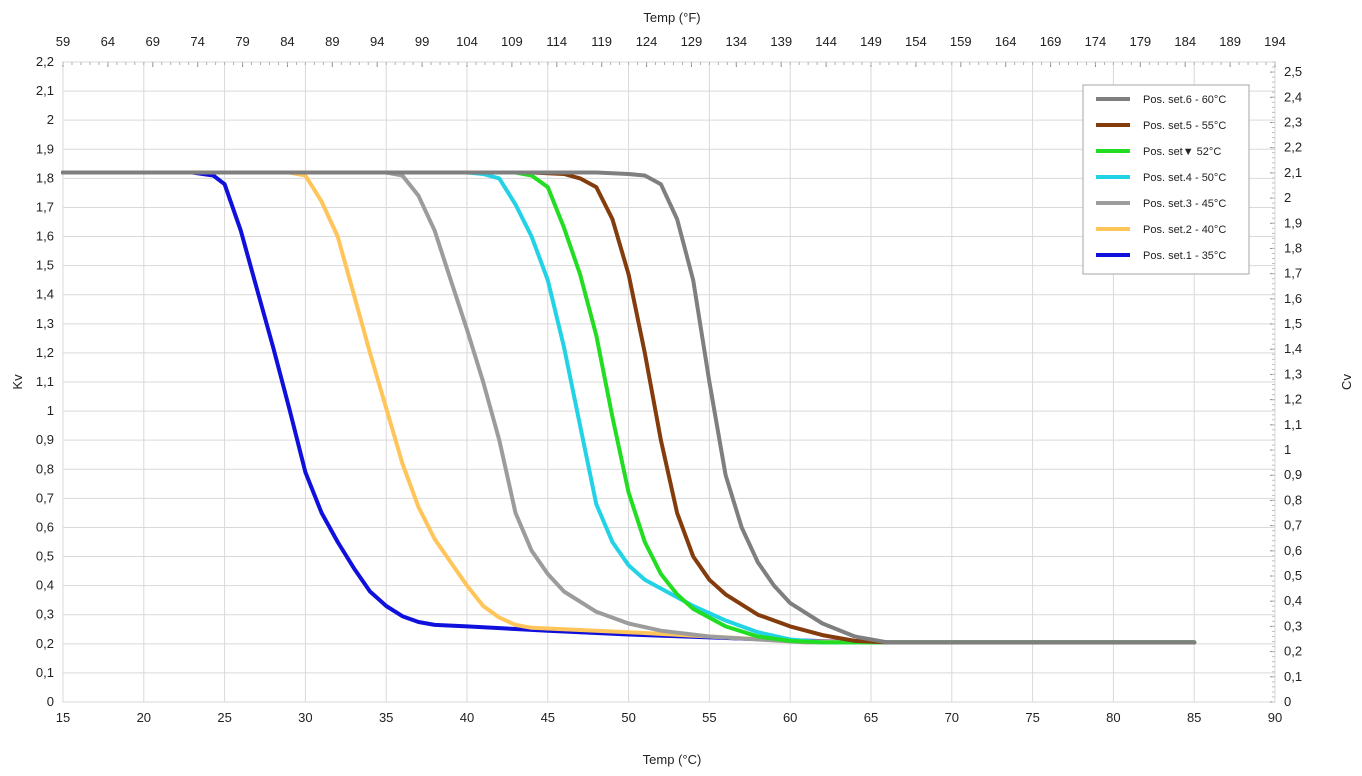 This screenshot has height=776, width=1362. I want to click on x2-tick-label: 154, so click(916, 41).